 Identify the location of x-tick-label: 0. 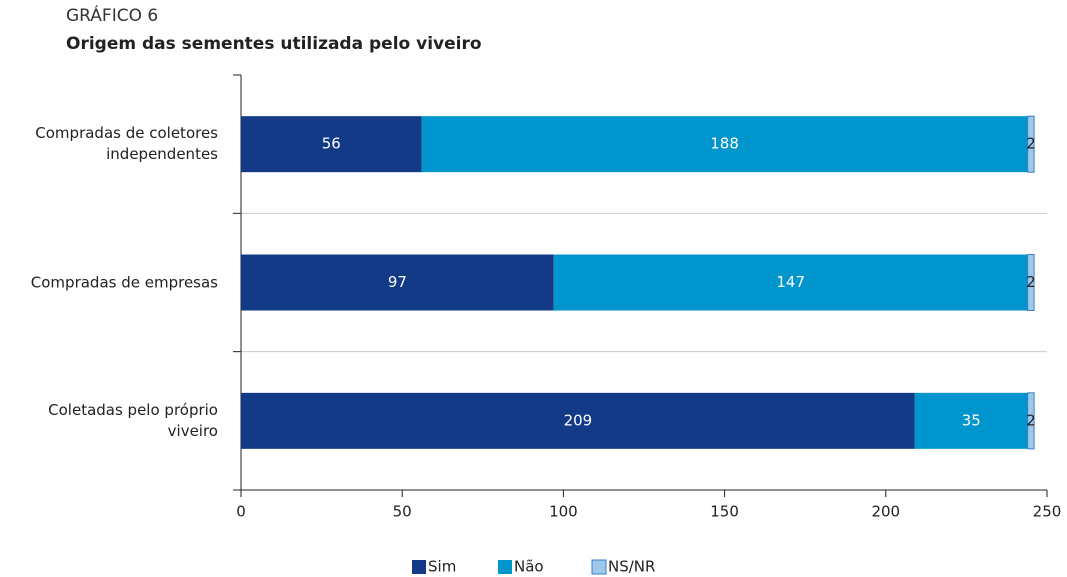
(241, 512).